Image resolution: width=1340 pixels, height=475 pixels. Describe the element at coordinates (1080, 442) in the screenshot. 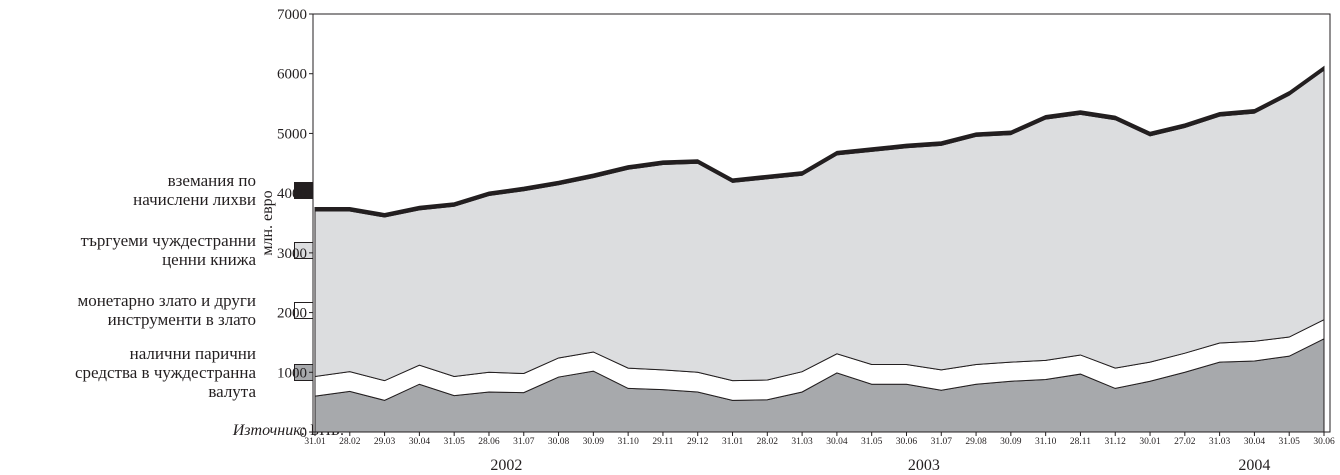

I see `x-tick-label: 28.11` at that location.